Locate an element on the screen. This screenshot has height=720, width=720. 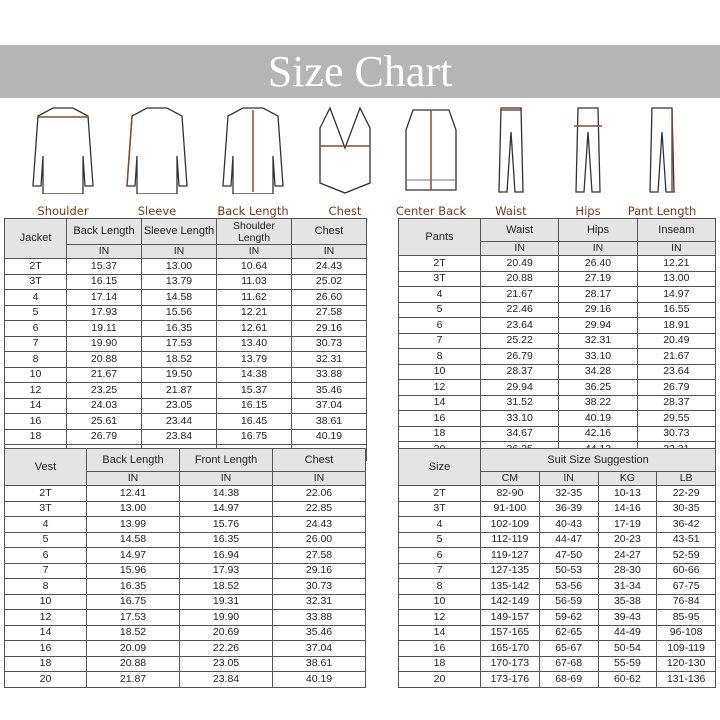
table-row: 7 25.22 32.31 20.49 is located at coordinates (557, 340).